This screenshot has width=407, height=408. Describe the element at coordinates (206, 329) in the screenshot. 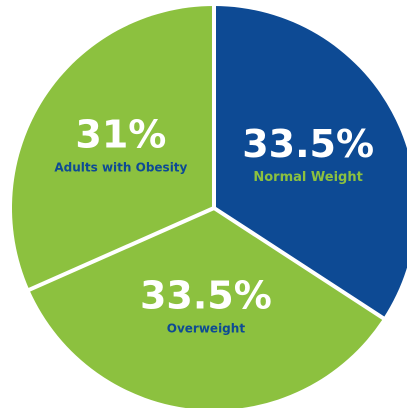

I see `slice-category-label: Overweight` at that location.